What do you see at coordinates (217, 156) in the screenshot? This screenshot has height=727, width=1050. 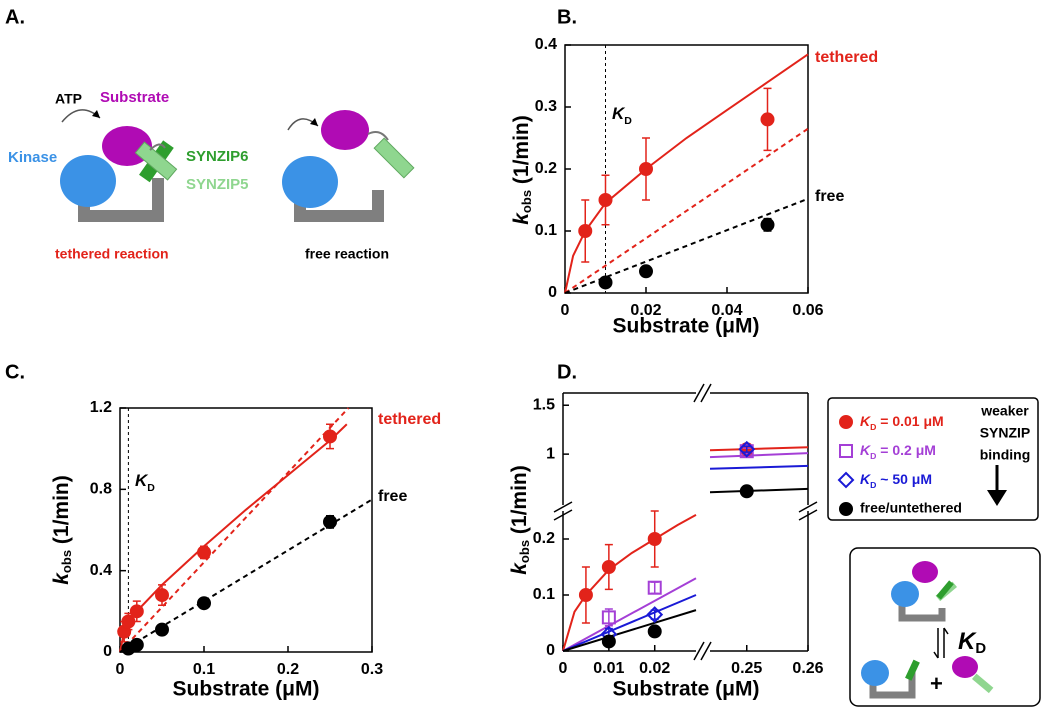 I see `label: SYNZIP6` at bounding box center [217, 156].